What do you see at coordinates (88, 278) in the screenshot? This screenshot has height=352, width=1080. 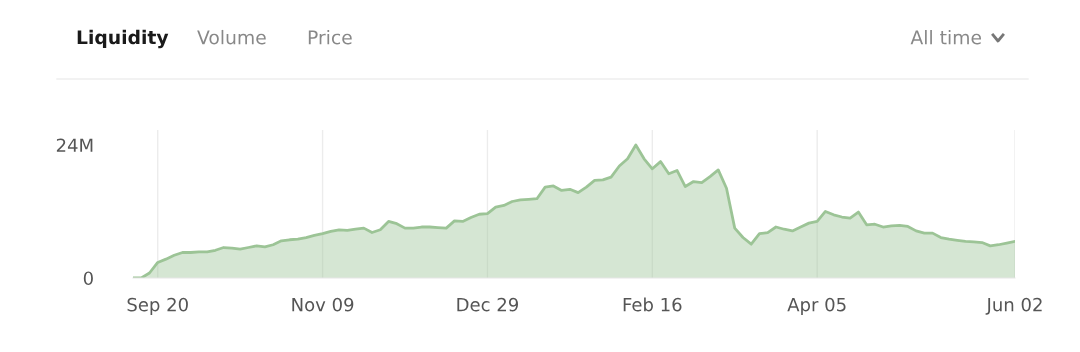 I see `y-tick-label: 0` at bounding box center [88, 278].